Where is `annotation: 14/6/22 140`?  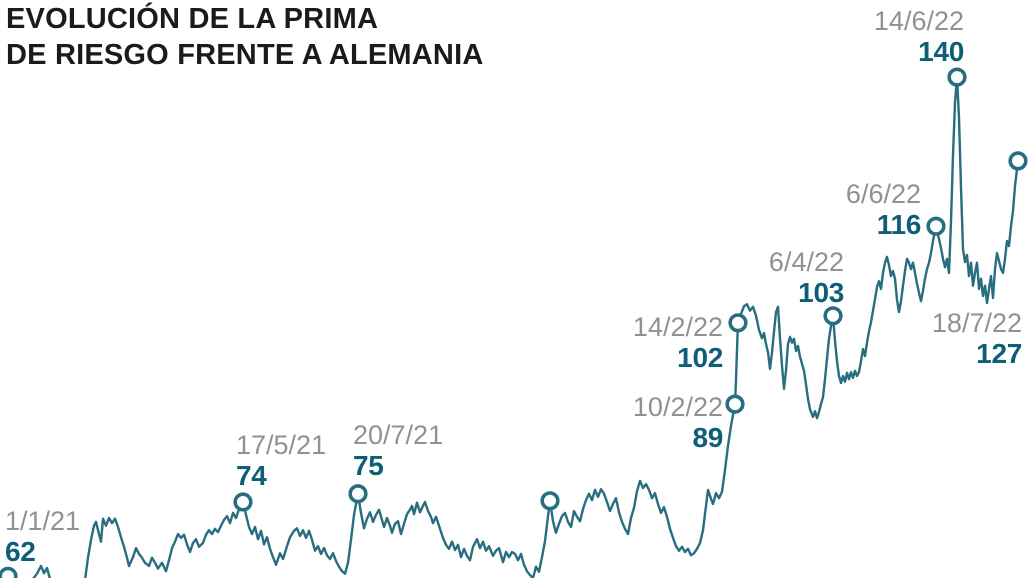 annotation: 14/6/22 140 is located at coordinates (919, 37).